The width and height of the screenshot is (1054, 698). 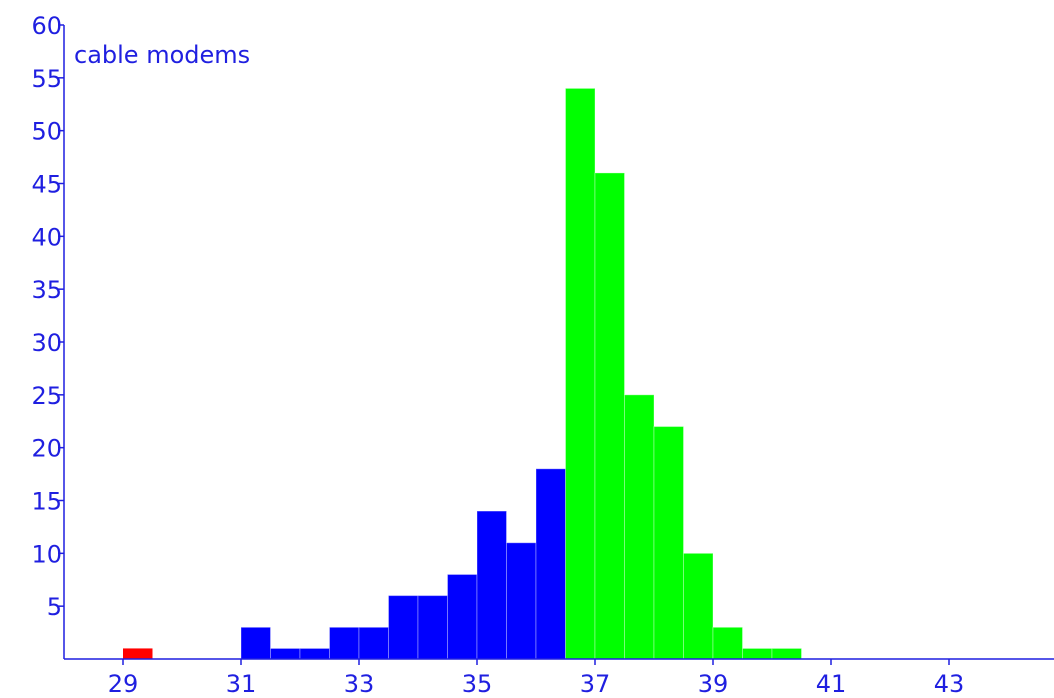 I want to click on x-tick-label: 35, so click(x=477, y=684).